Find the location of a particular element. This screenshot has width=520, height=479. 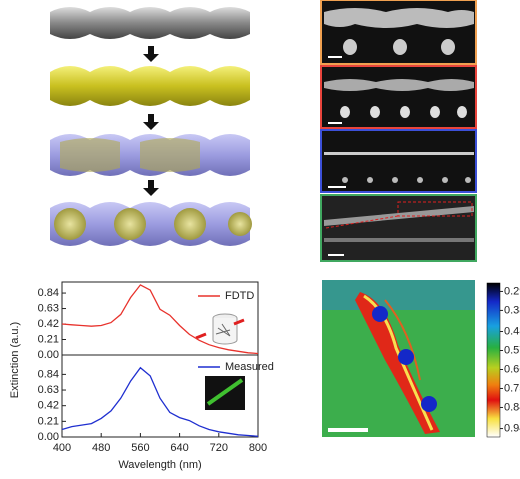

arrows is located at coordinates (151, 121).